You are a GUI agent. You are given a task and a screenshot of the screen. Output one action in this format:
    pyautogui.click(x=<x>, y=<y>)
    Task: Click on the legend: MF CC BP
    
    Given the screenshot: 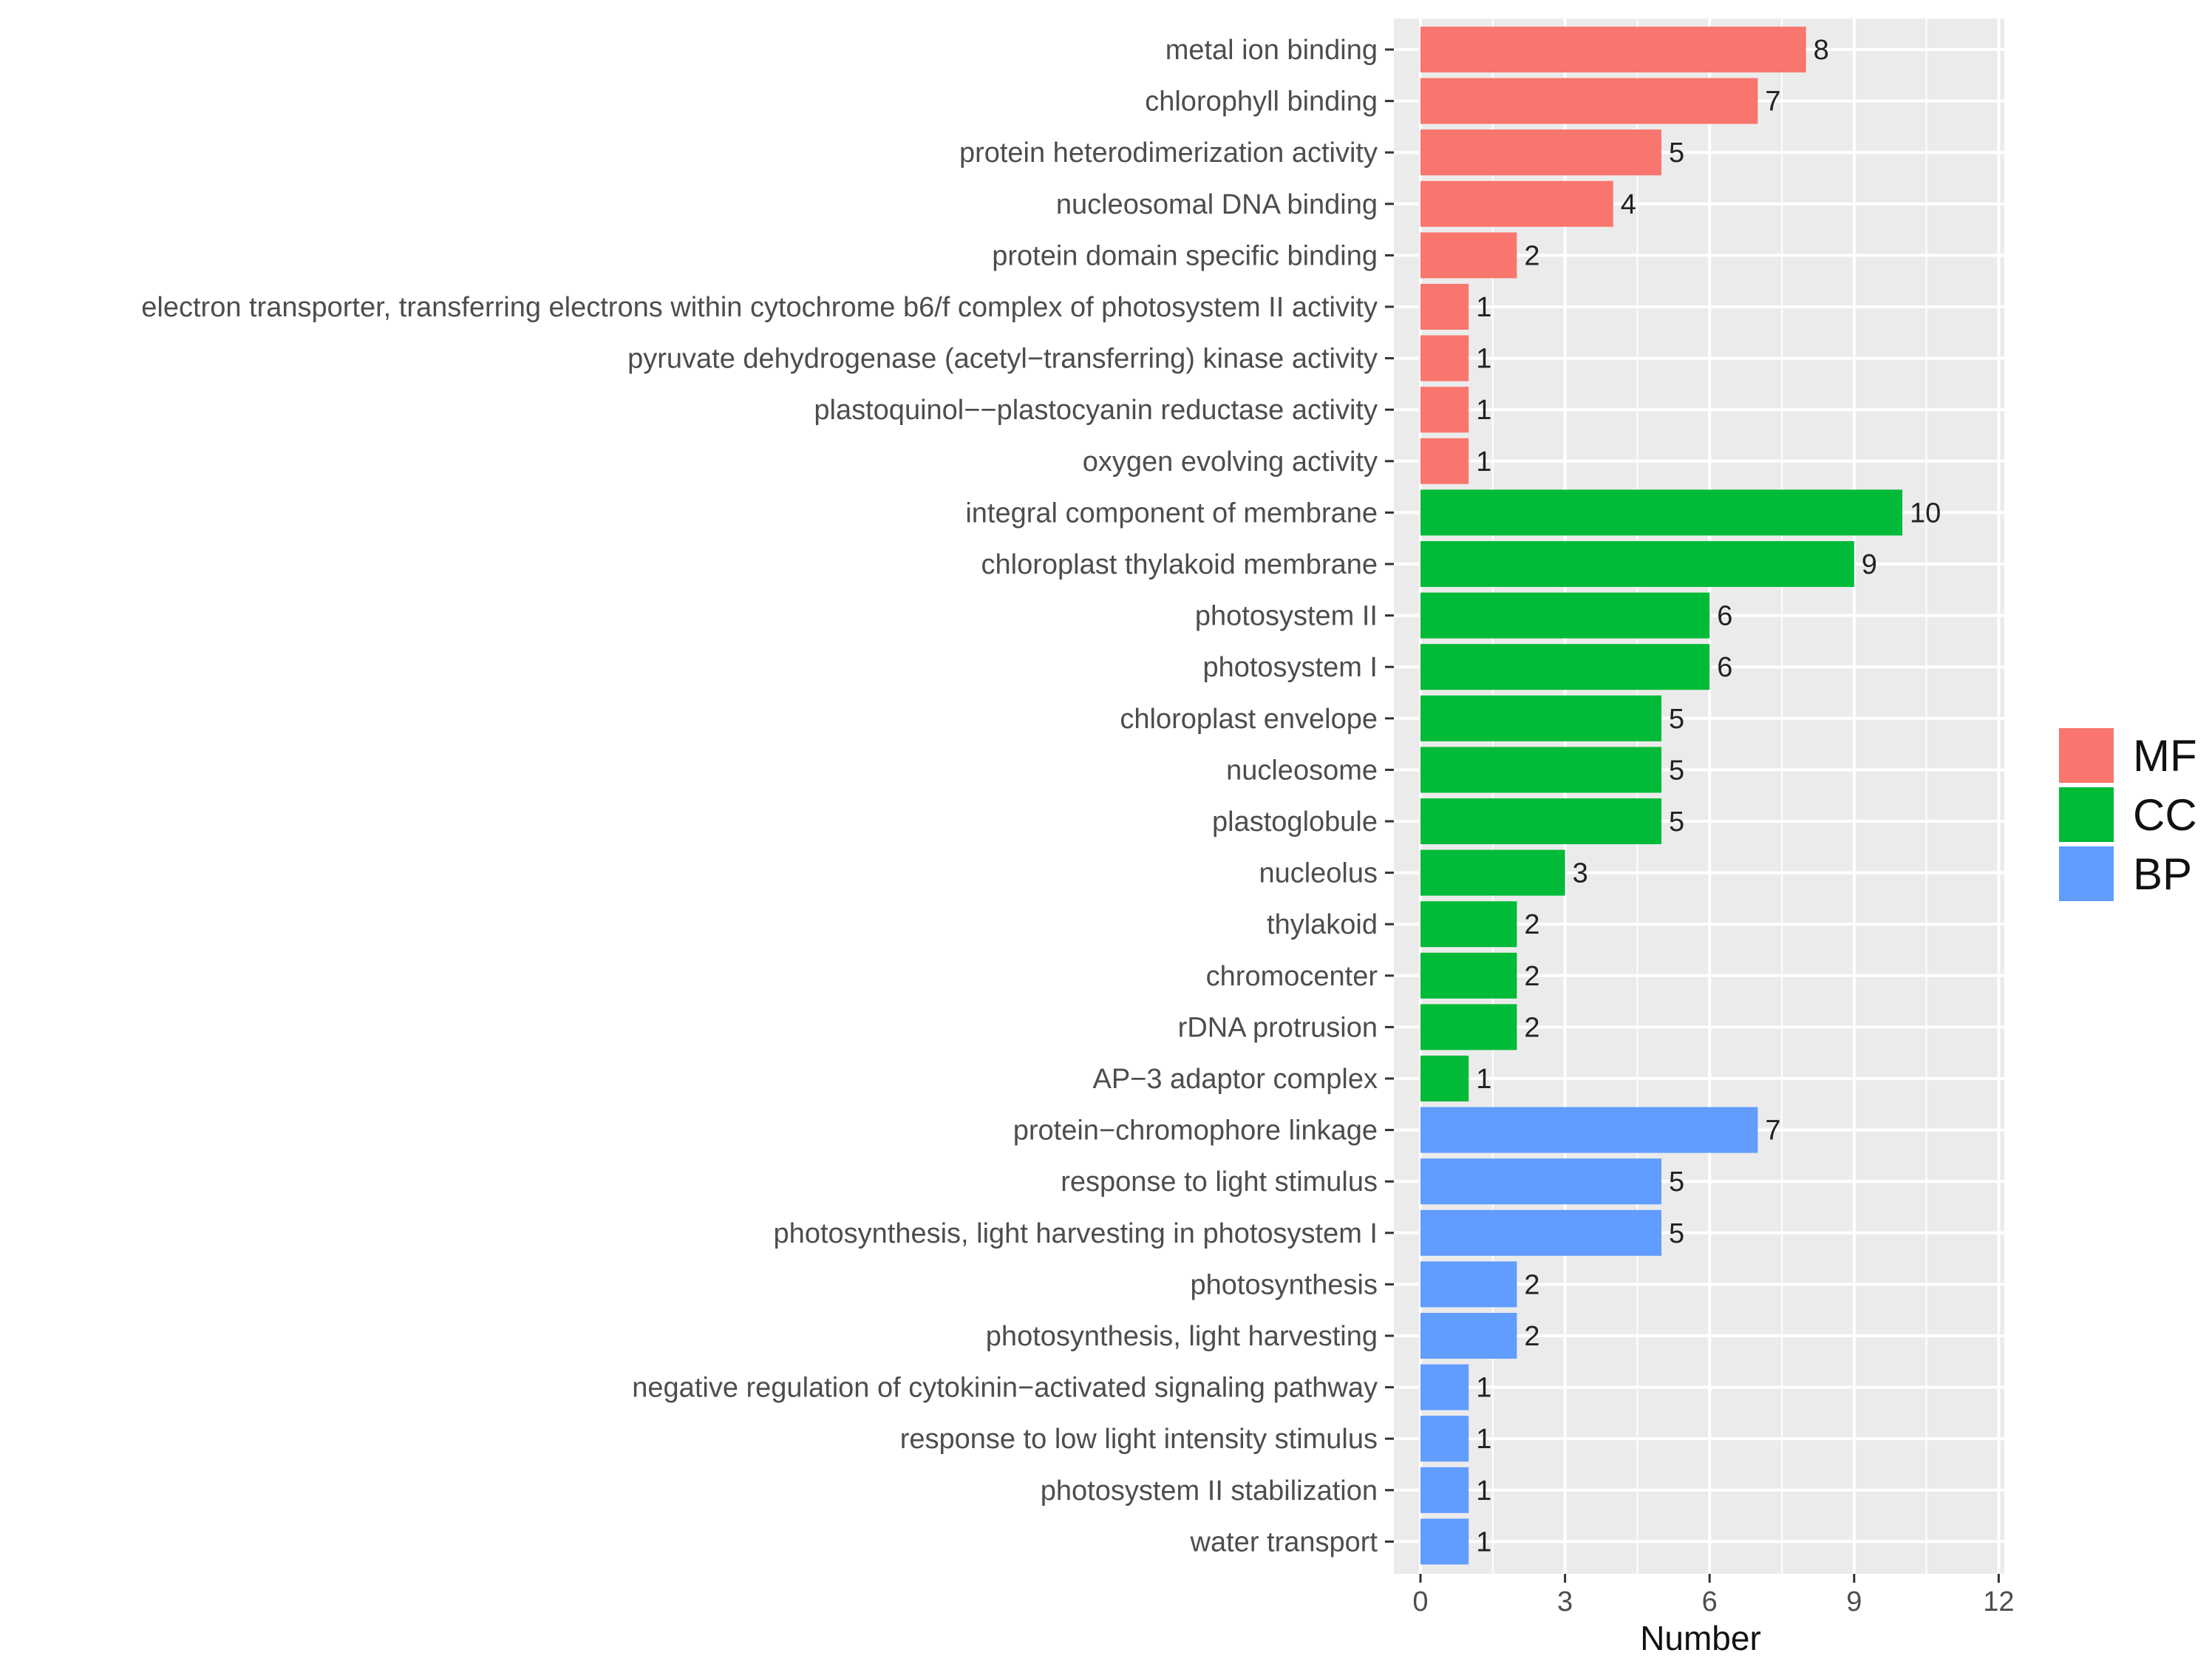 What is the action you would take?
    pyautogui.click(x=2128, y=814)
    